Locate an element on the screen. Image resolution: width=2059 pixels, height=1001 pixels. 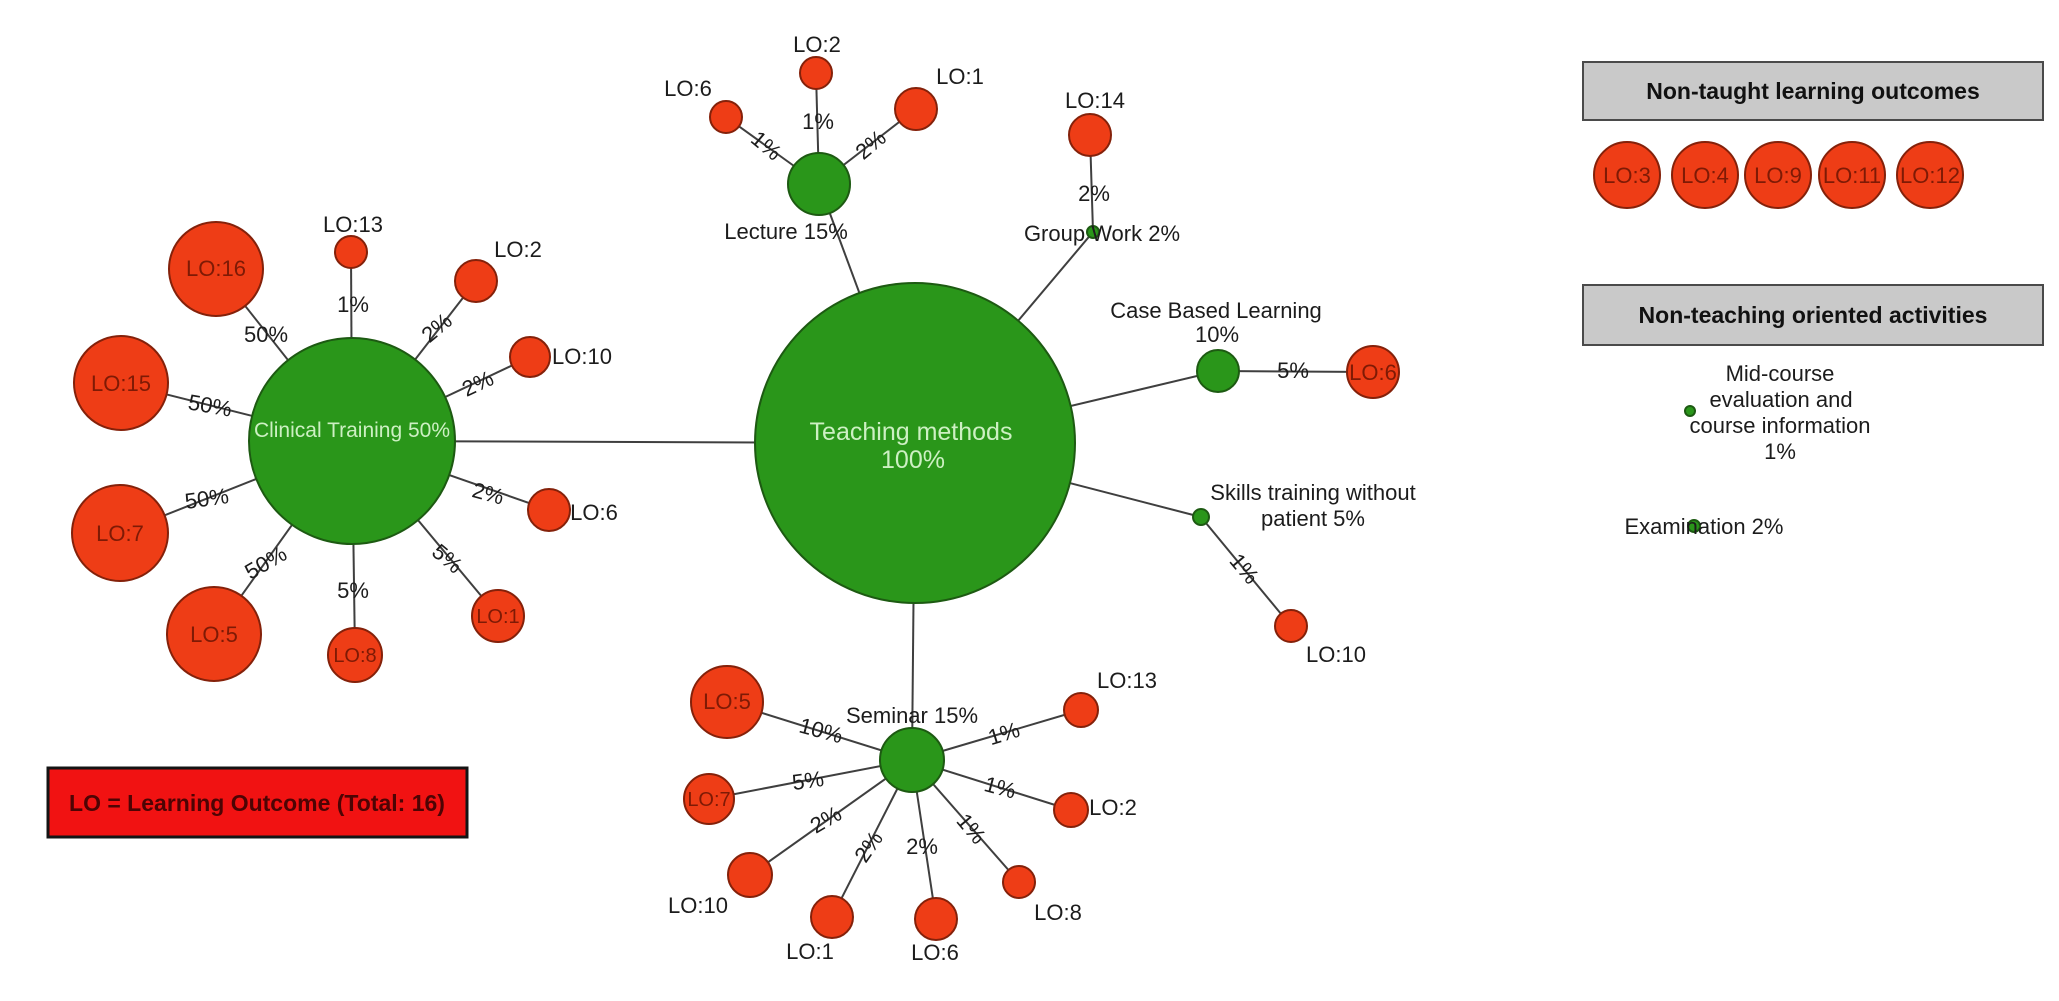
nontaught-lo9-label: LO:9 is located at coordinates (1778, 175).